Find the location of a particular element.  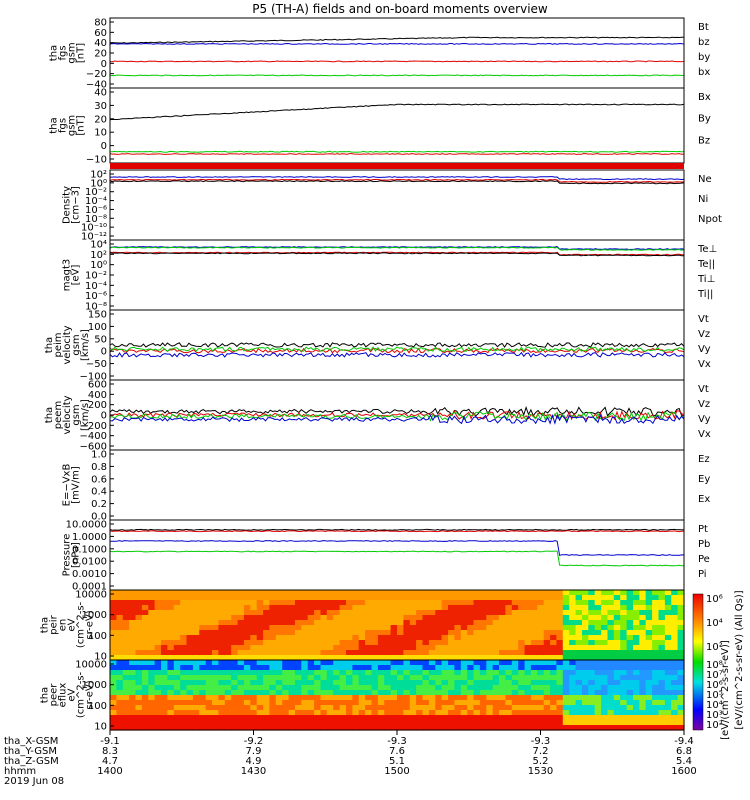

y-tick-label: 0 is located at coordinates (104, 352).